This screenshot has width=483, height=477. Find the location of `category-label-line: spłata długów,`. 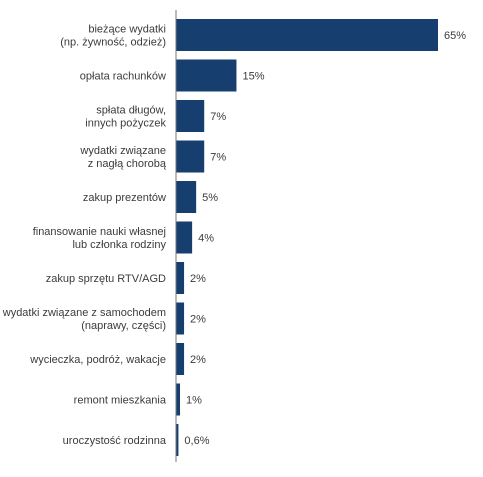

category-label-line: spłata długów, is located at coordinates (131, 111).